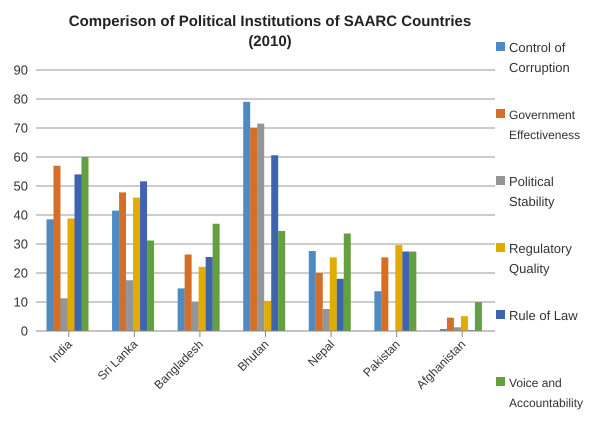  What do you see at coordinates (541, 259) in the screenshot?
I see `legend-label: Regulatory Quality` at bounding box center [541, 259].